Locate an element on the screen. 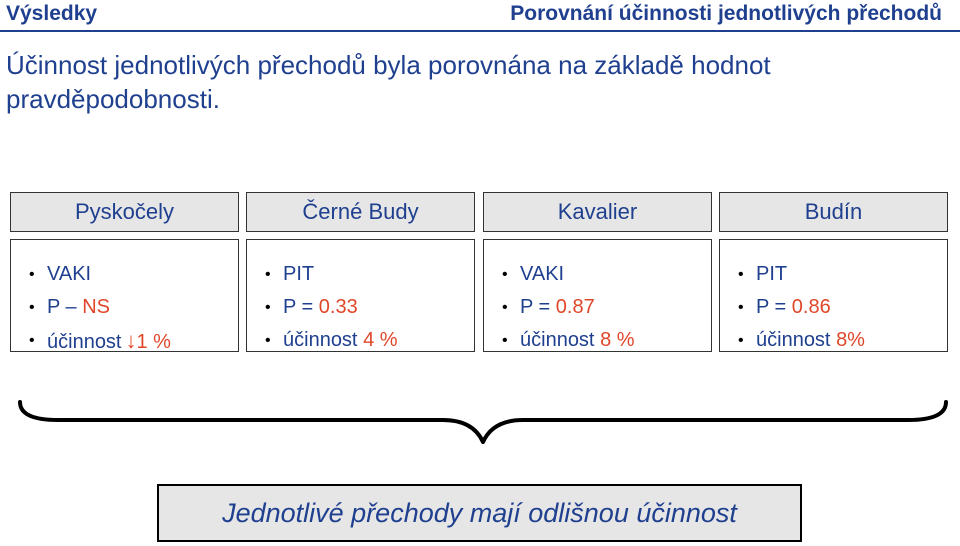  detail-list: VAKI P = 0.87 účinnost 8 % is located at coordinates (606, 307).